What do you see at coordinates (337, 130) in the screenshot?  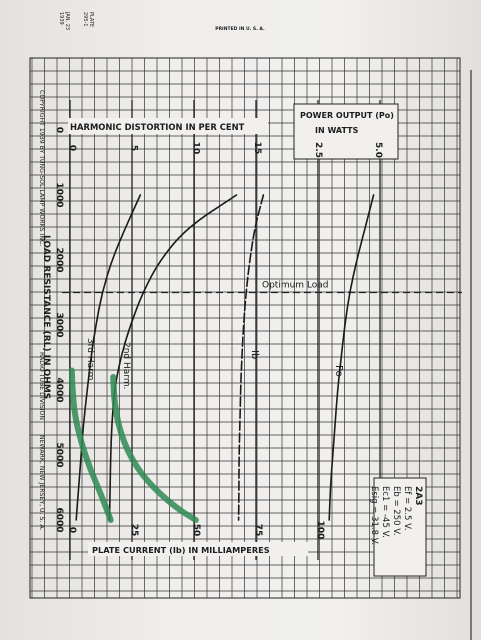 I see `power-axis-title-2: IN WATTS` at bounding box center [337, 130].